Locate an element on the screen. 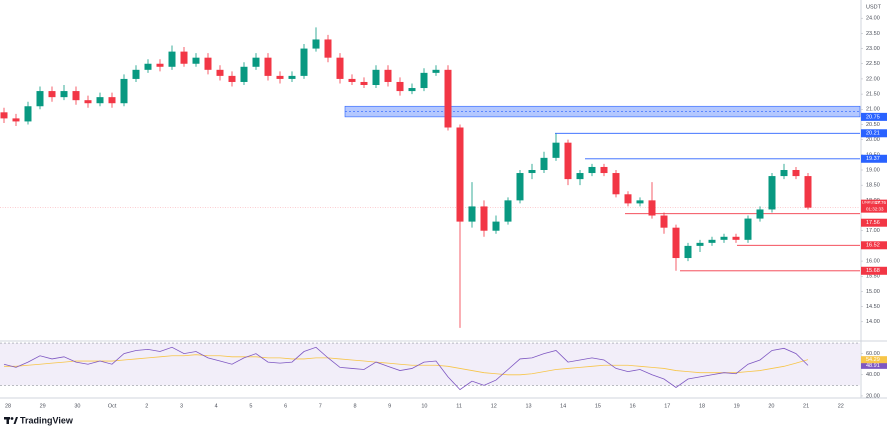 The width and height of the screenshot is (887, 427). y-tick-label: 22.00 is located at coordinates (873, 79).